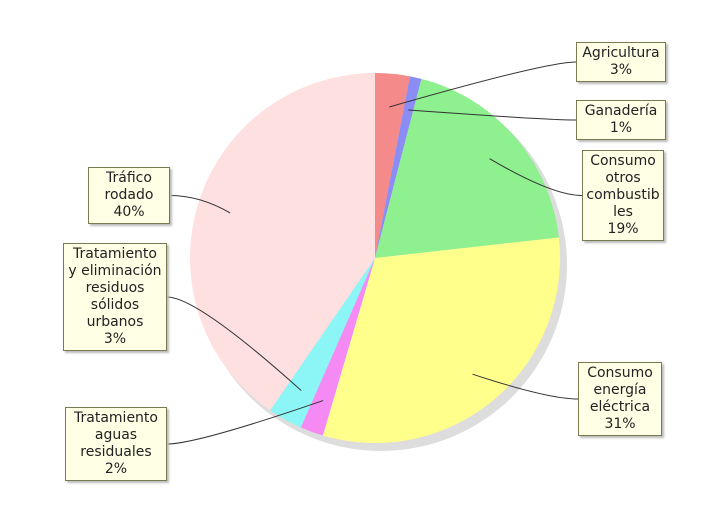  I want to click on label-name: Ganadería, so click(621, 111).